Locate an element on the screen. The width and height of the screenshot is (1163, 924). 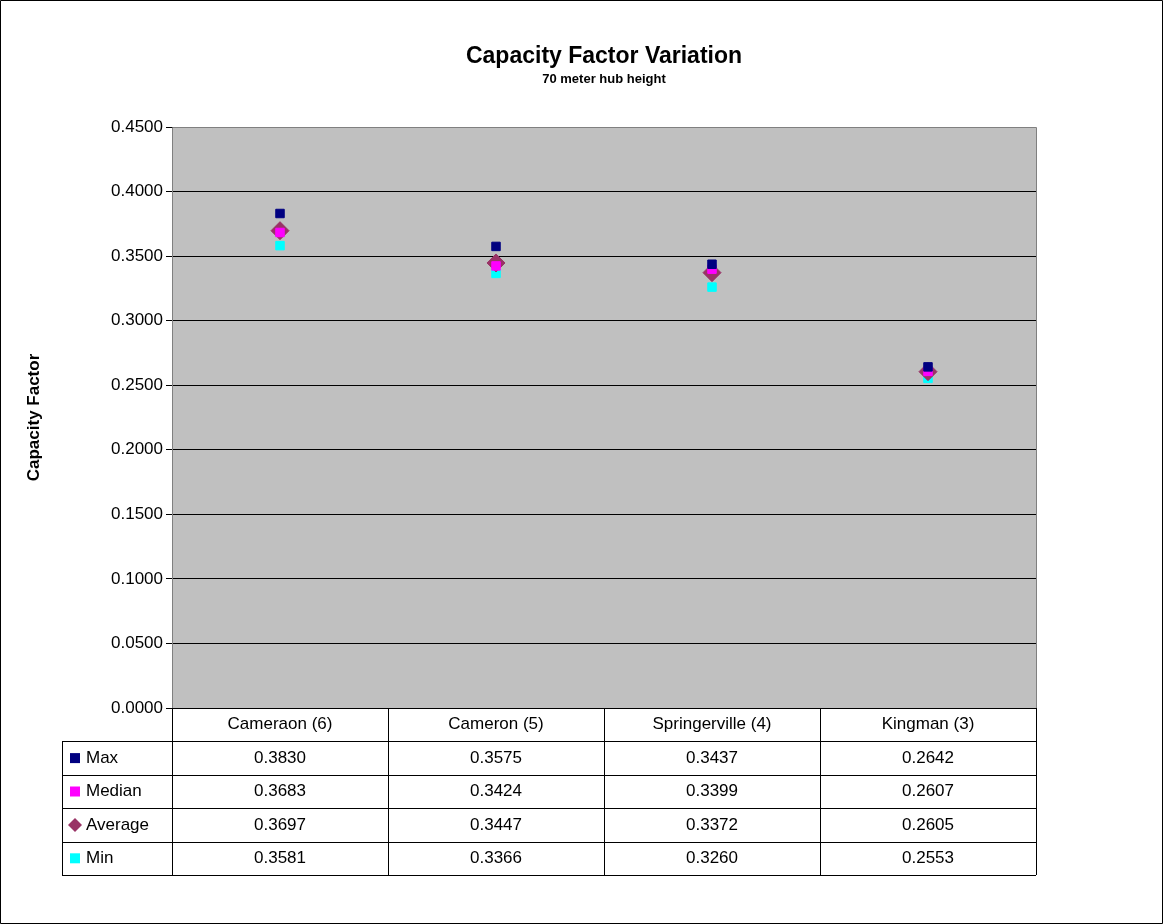
data-label: 0.3424 is located at coordinates (496, 791).